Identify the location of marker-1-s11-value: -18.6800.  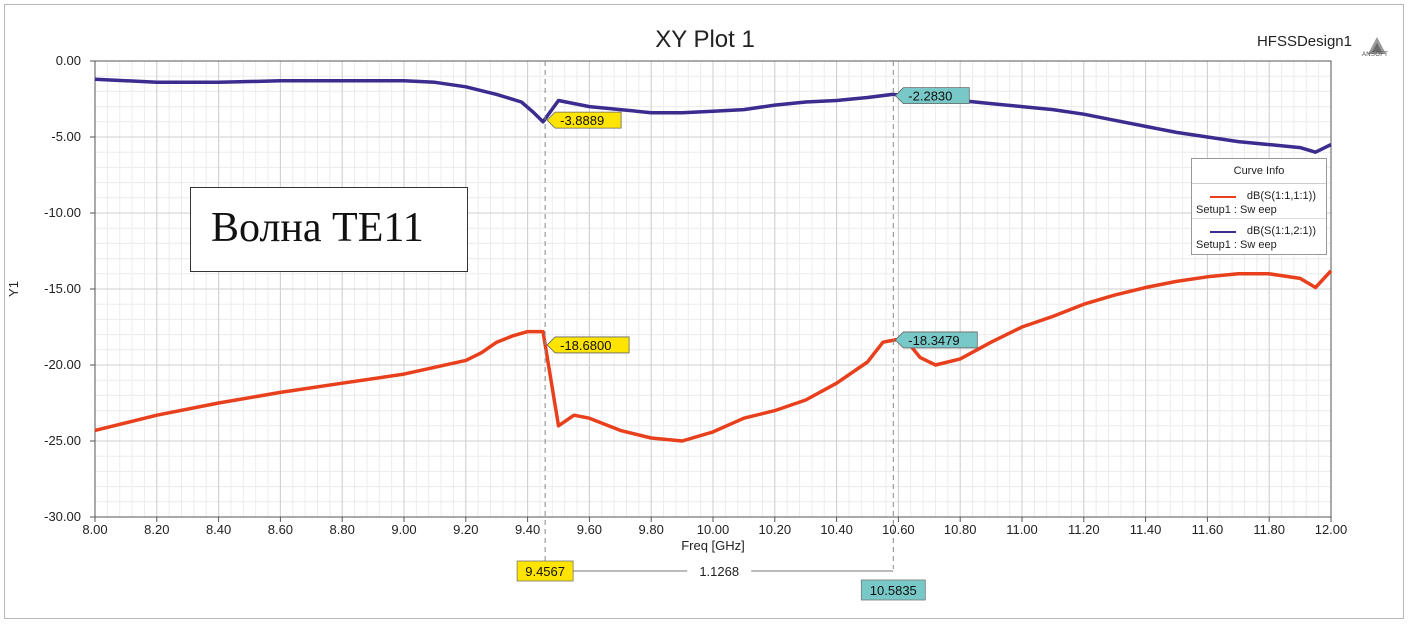
(585, 345).